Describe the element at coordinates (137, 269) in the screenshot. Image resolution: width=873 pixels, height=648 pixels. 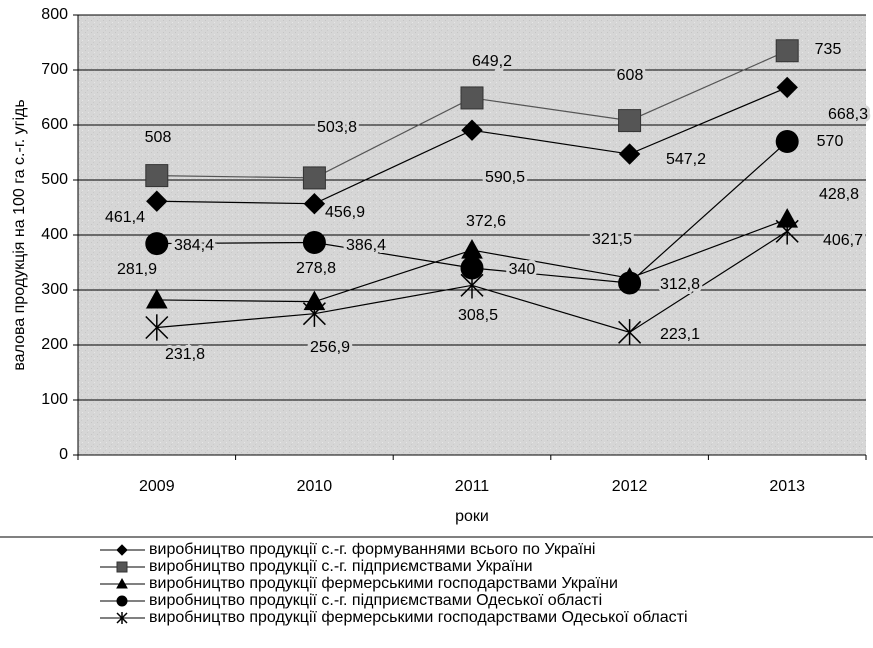
I see `value-label: 281,9` at that location.